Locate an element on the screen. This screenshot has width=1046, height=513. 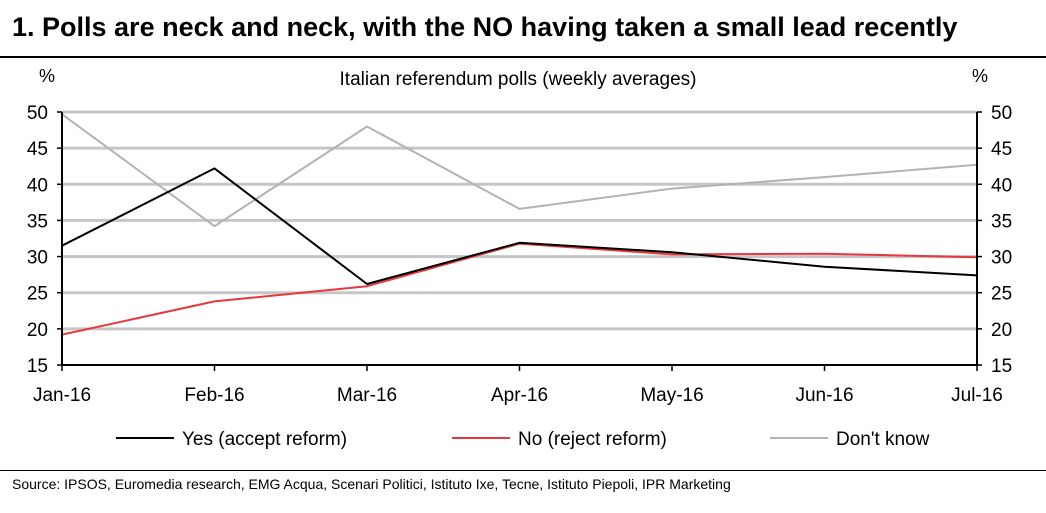
y-tick-label-right: 20 is located at coordinates (1001, 330).